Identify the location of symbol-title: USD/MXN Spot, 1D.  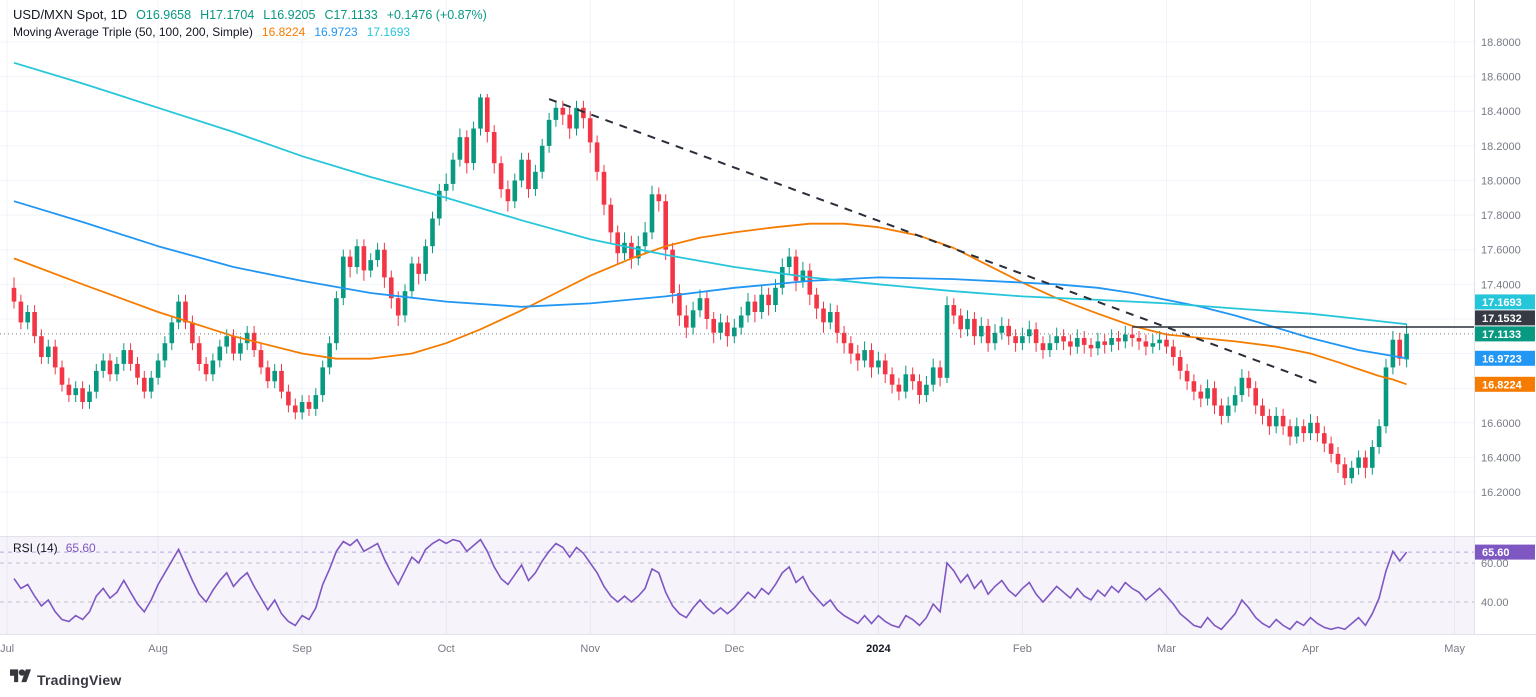
(70, 14).